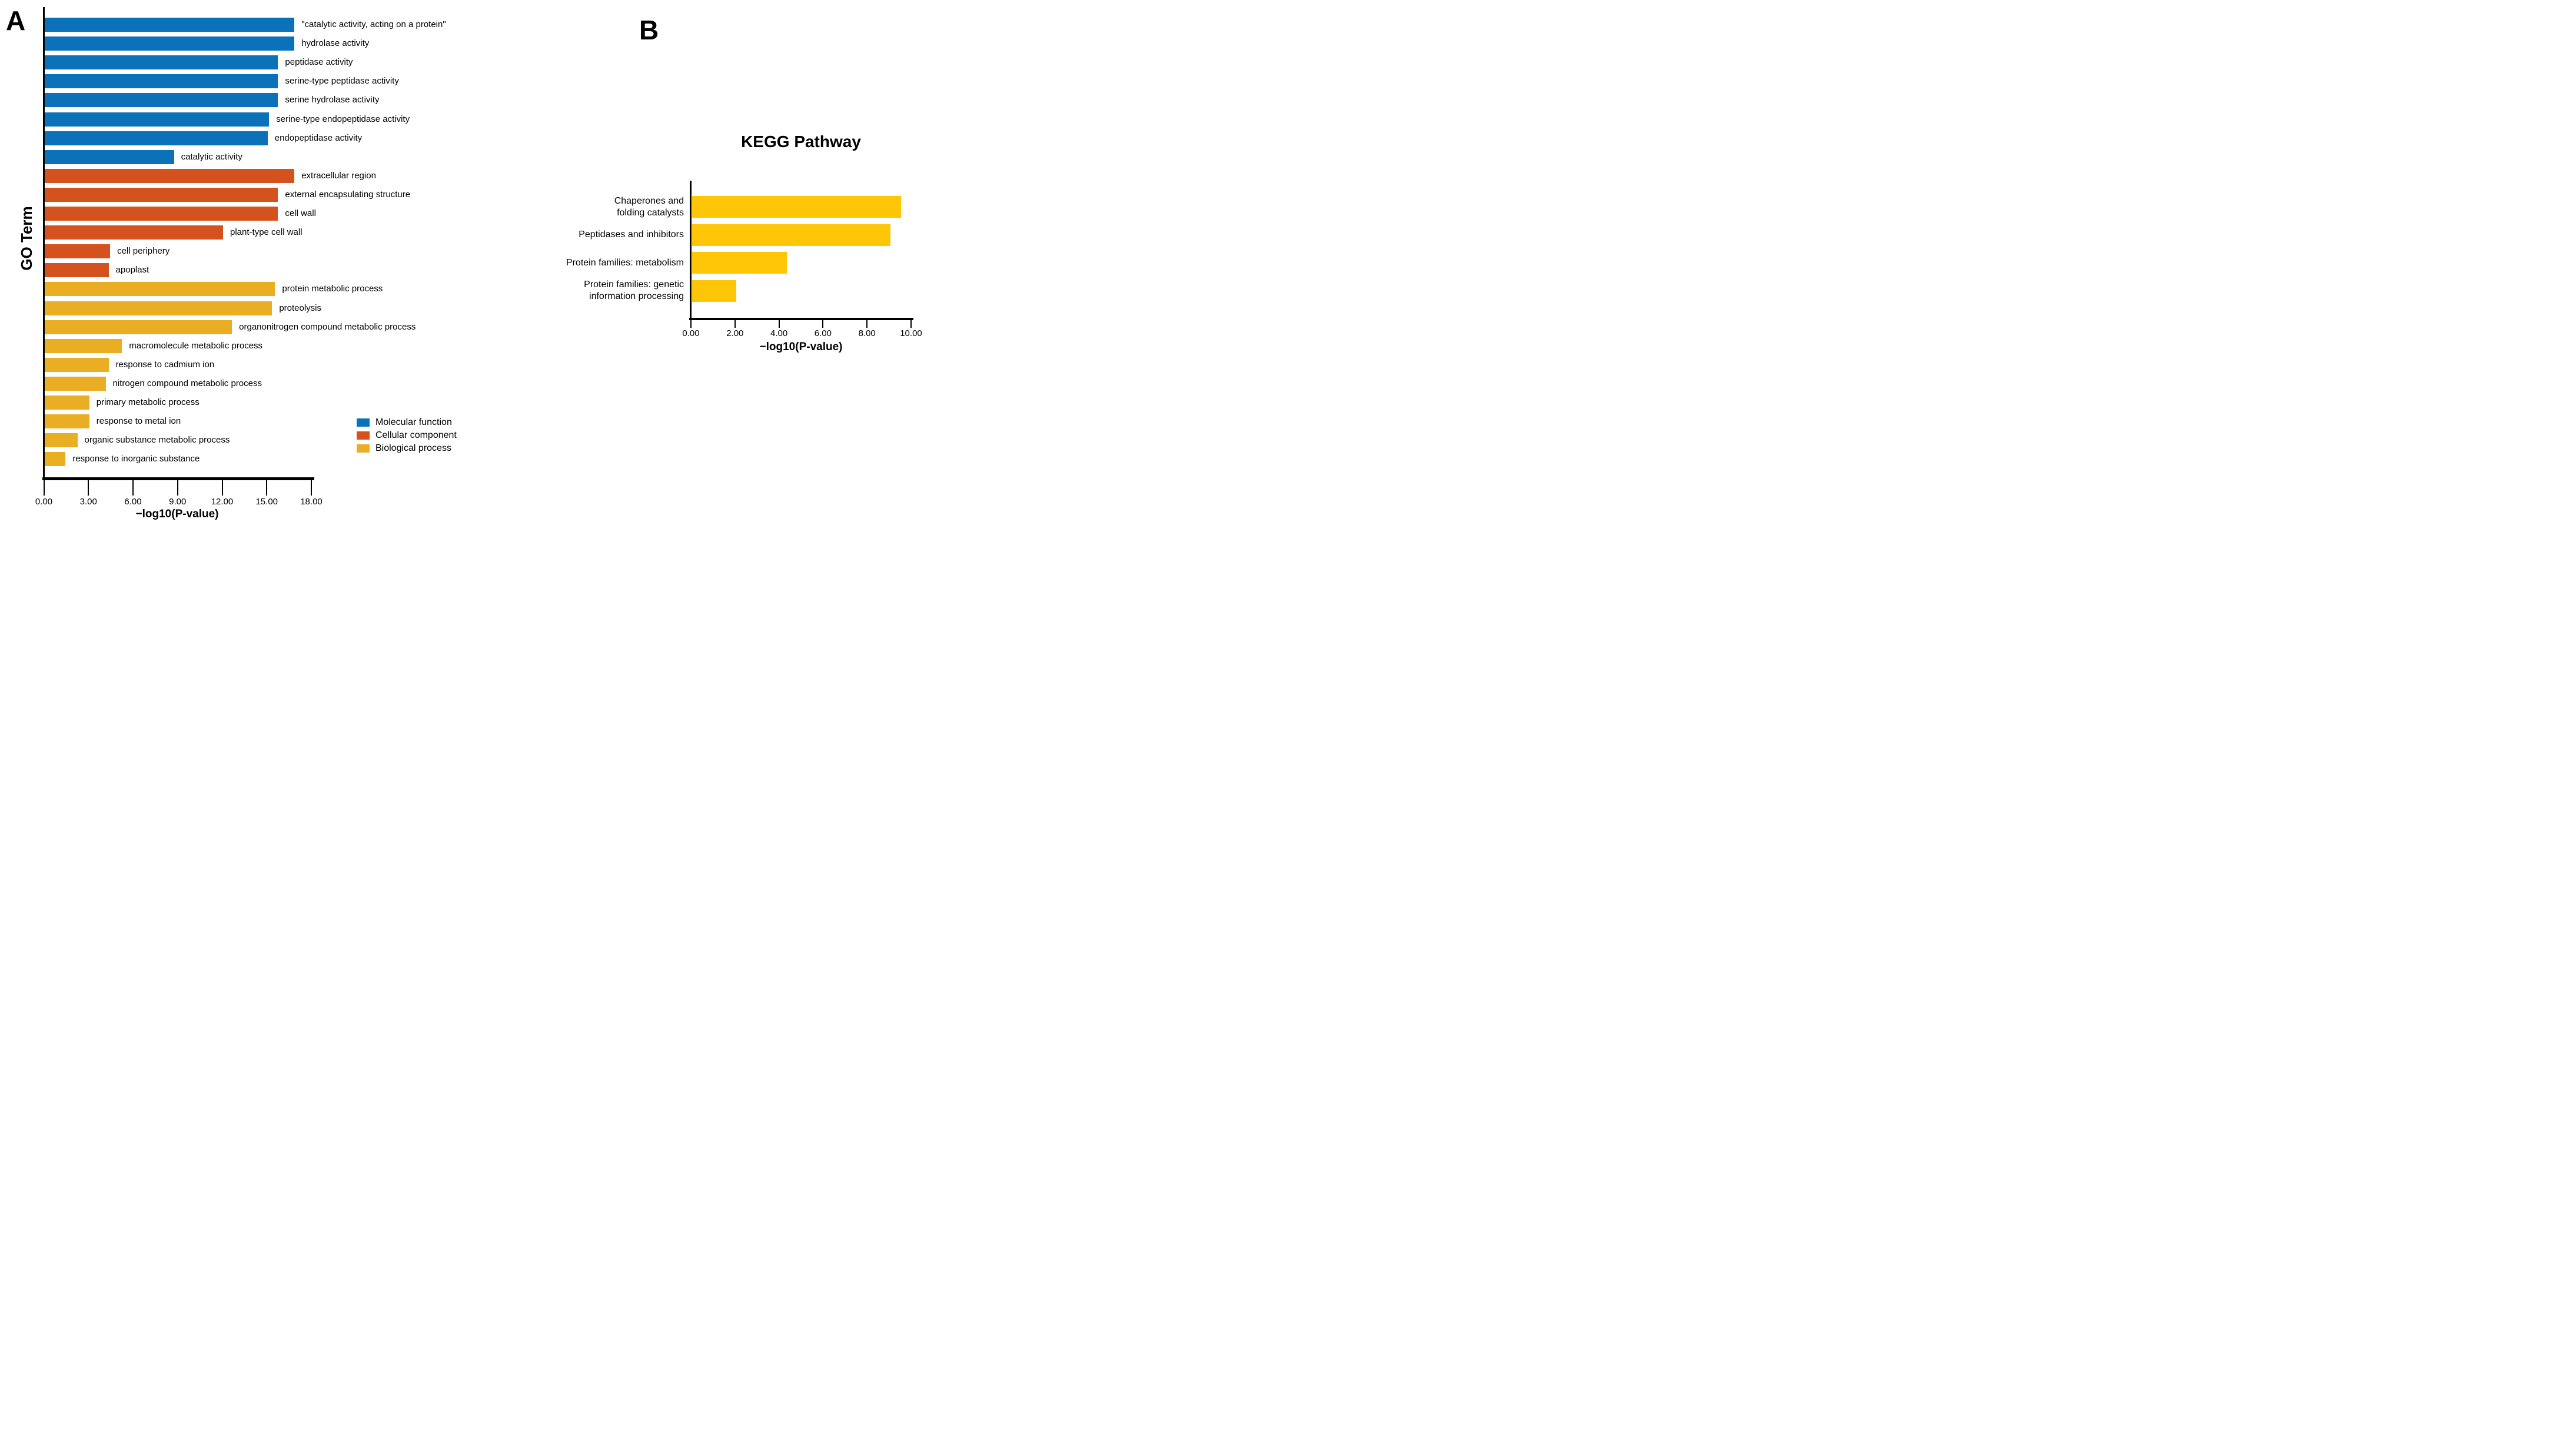 The width and height of the screenshot is (2566, 1456). What do you see at coordinates (911, 333) in the screenshot?
I see `panel-b-x-tick-label: 10.00` at bounding box center [911, 333].